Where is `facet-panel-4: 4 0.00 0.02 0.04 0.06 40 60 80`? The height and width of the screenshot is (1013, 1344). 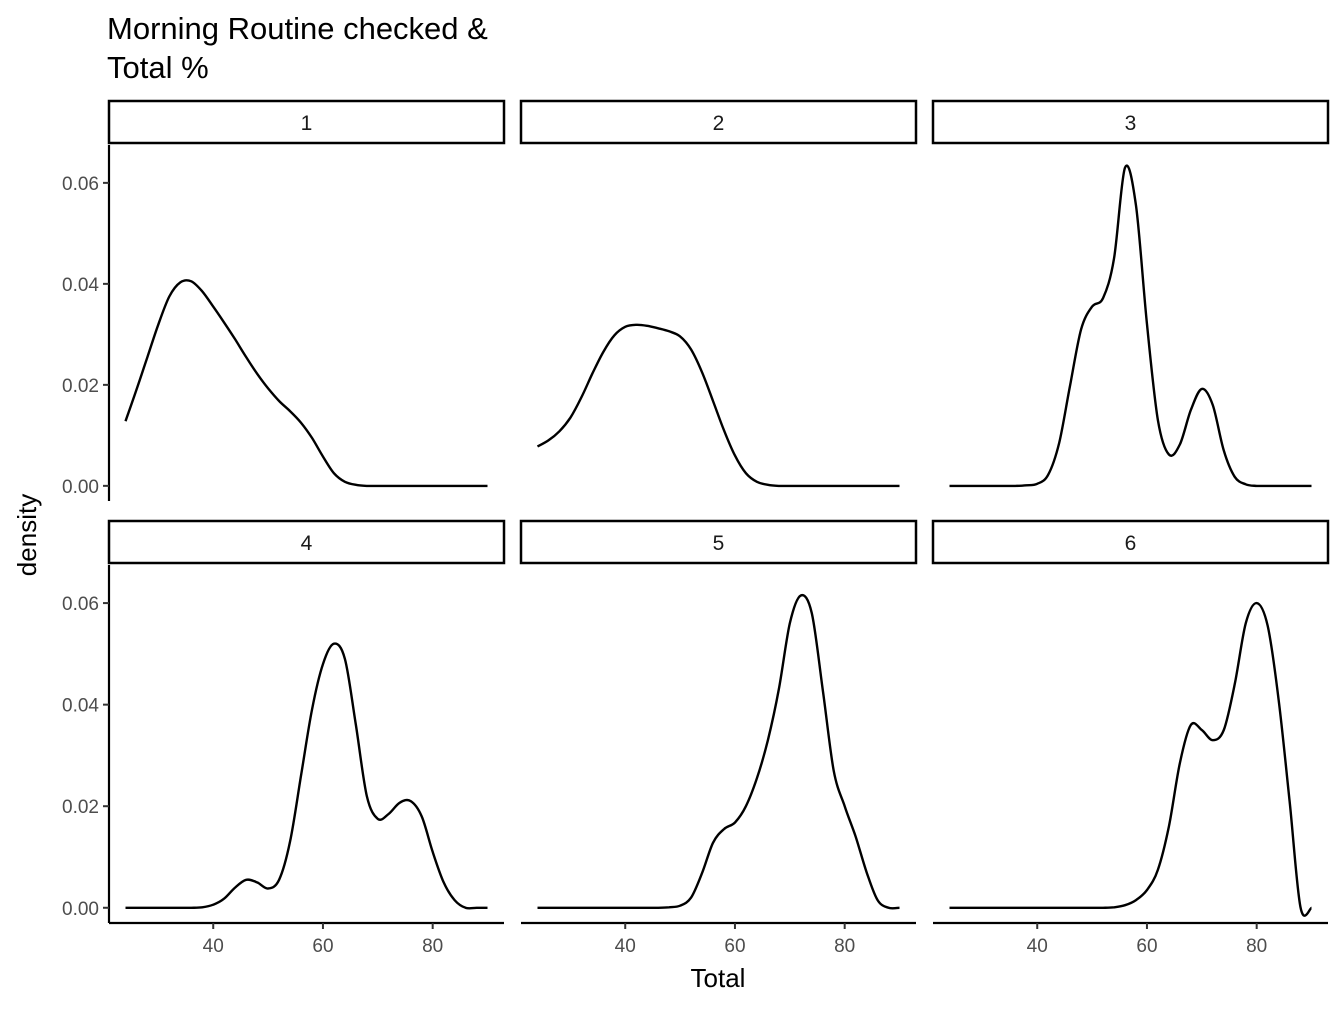 facet-panel-4: 4 0.00 0.02 0.04 0.06 40 60 80 is located at coordinates (284, 738).